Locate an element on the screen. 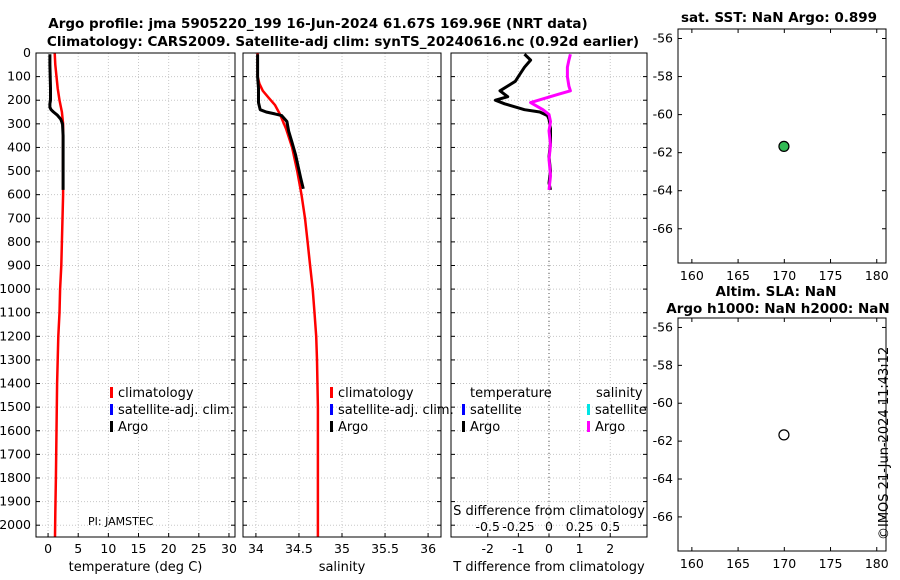 This screenshot has width=900, height=580. sla_map-axes-frame is located at coordinates (782, 434).